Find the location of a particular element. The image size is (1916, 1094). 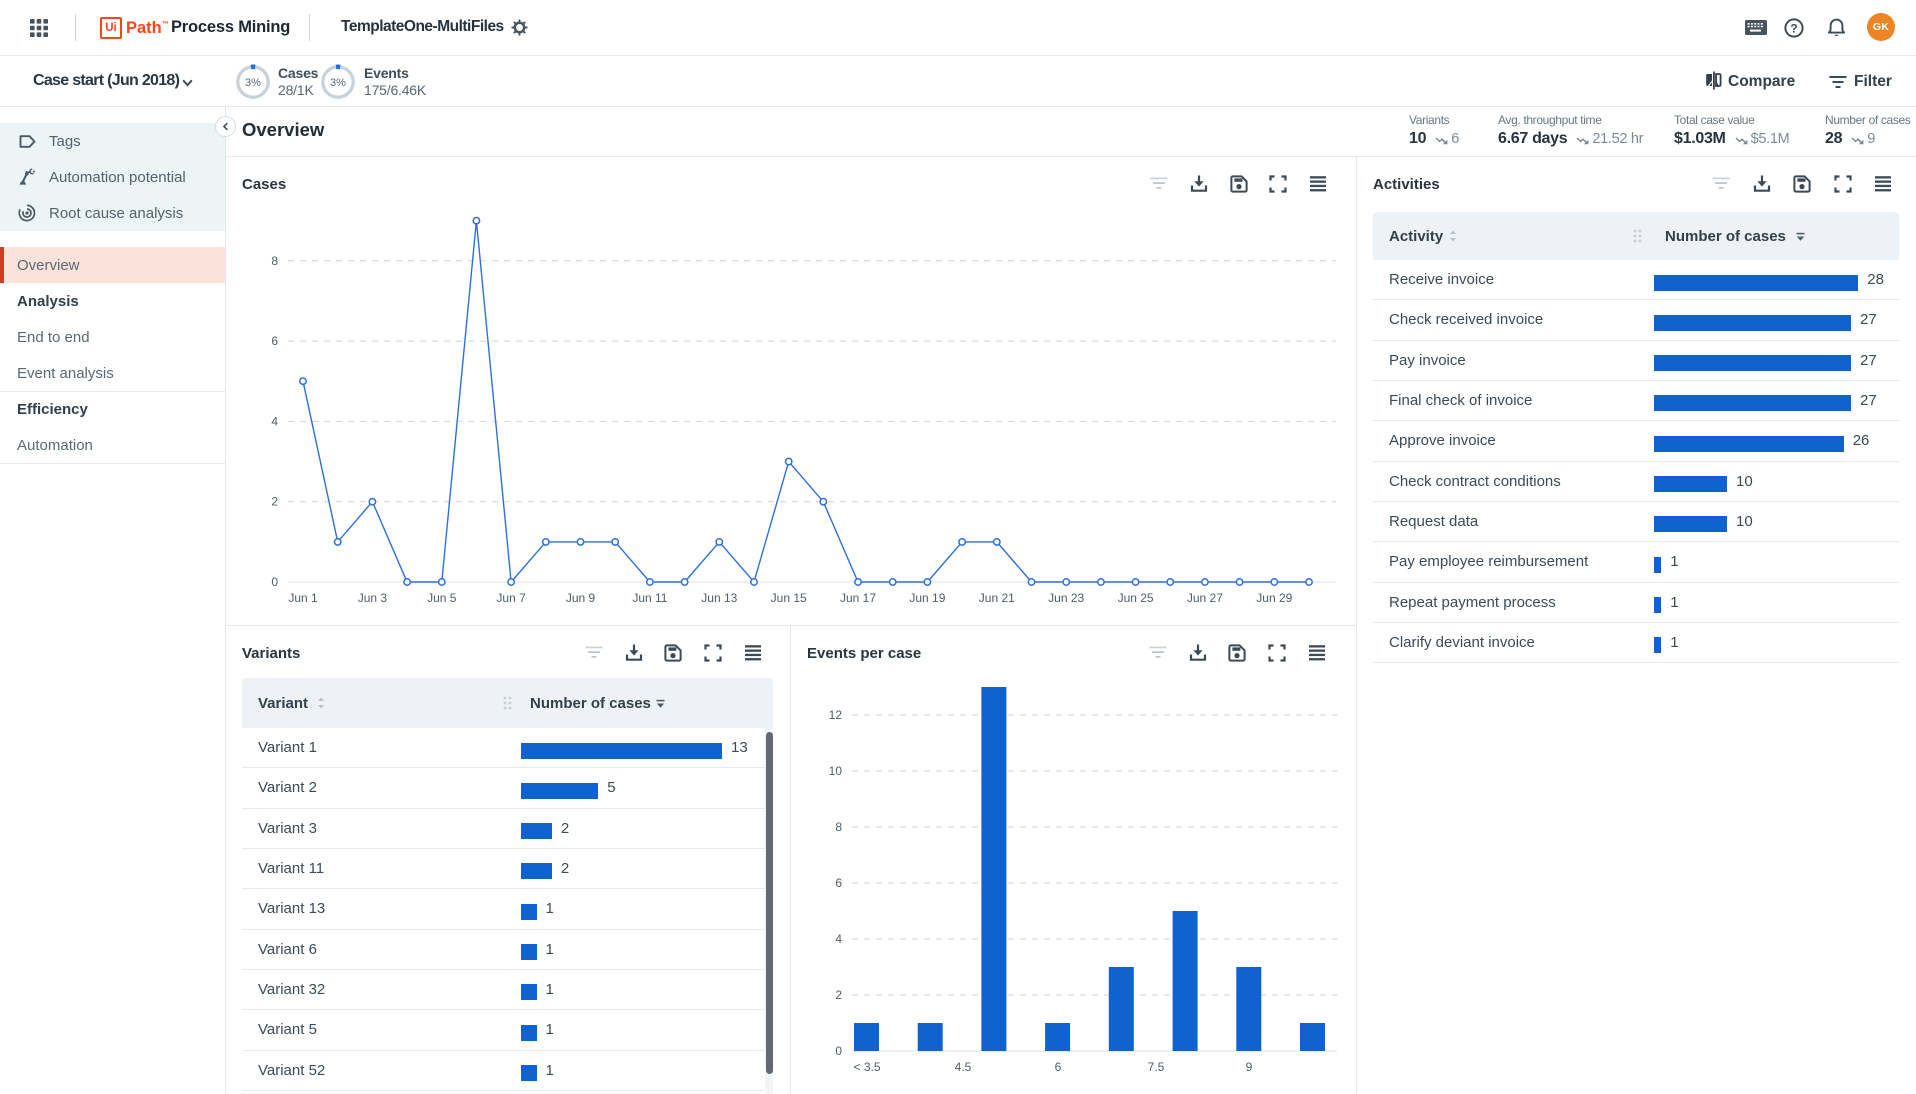

svg-text: Jun 25 is located at coordinates (1136, 598).